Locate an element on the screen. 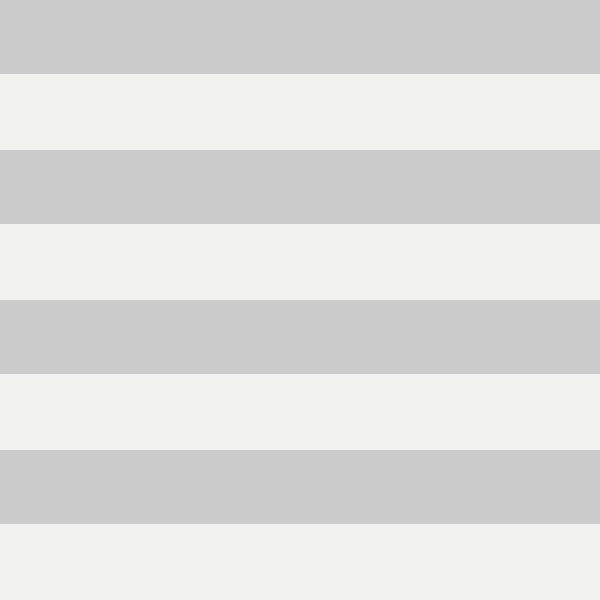 This screenshot has width=600, height=600. stripe-band-5-white is located at coordinates (300, 412).